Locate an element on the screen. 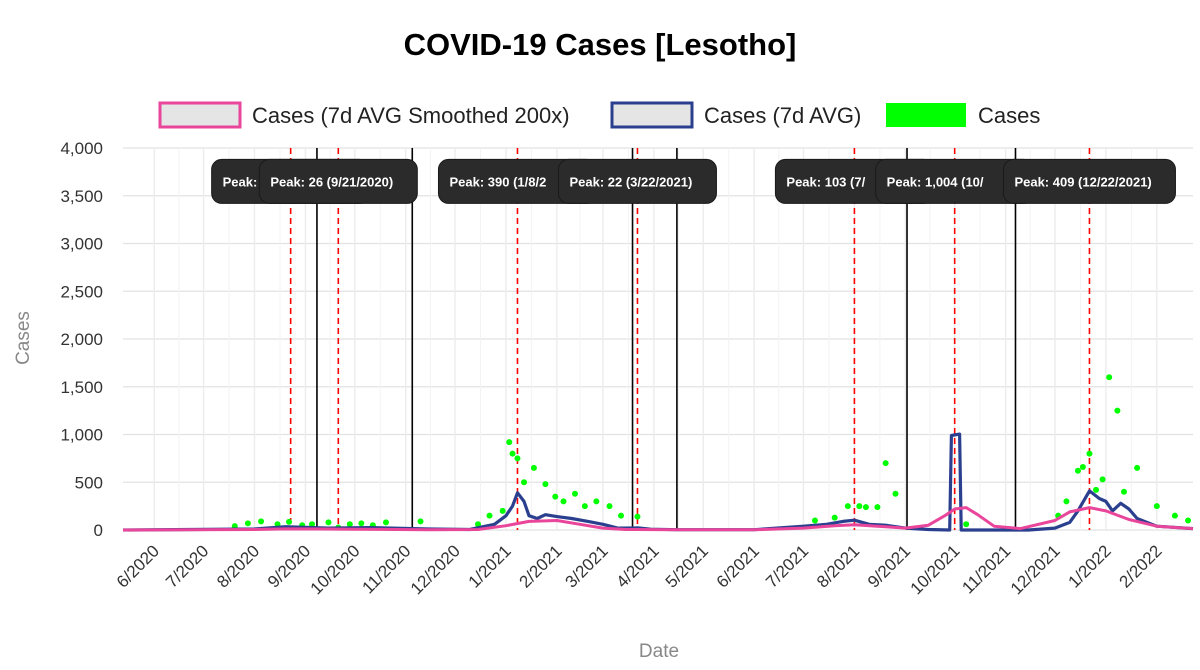 Image resolution: width=1200 pixels, height=670 pixels. x-tick-label: 6/2021 is located at coordinates (738, 566).